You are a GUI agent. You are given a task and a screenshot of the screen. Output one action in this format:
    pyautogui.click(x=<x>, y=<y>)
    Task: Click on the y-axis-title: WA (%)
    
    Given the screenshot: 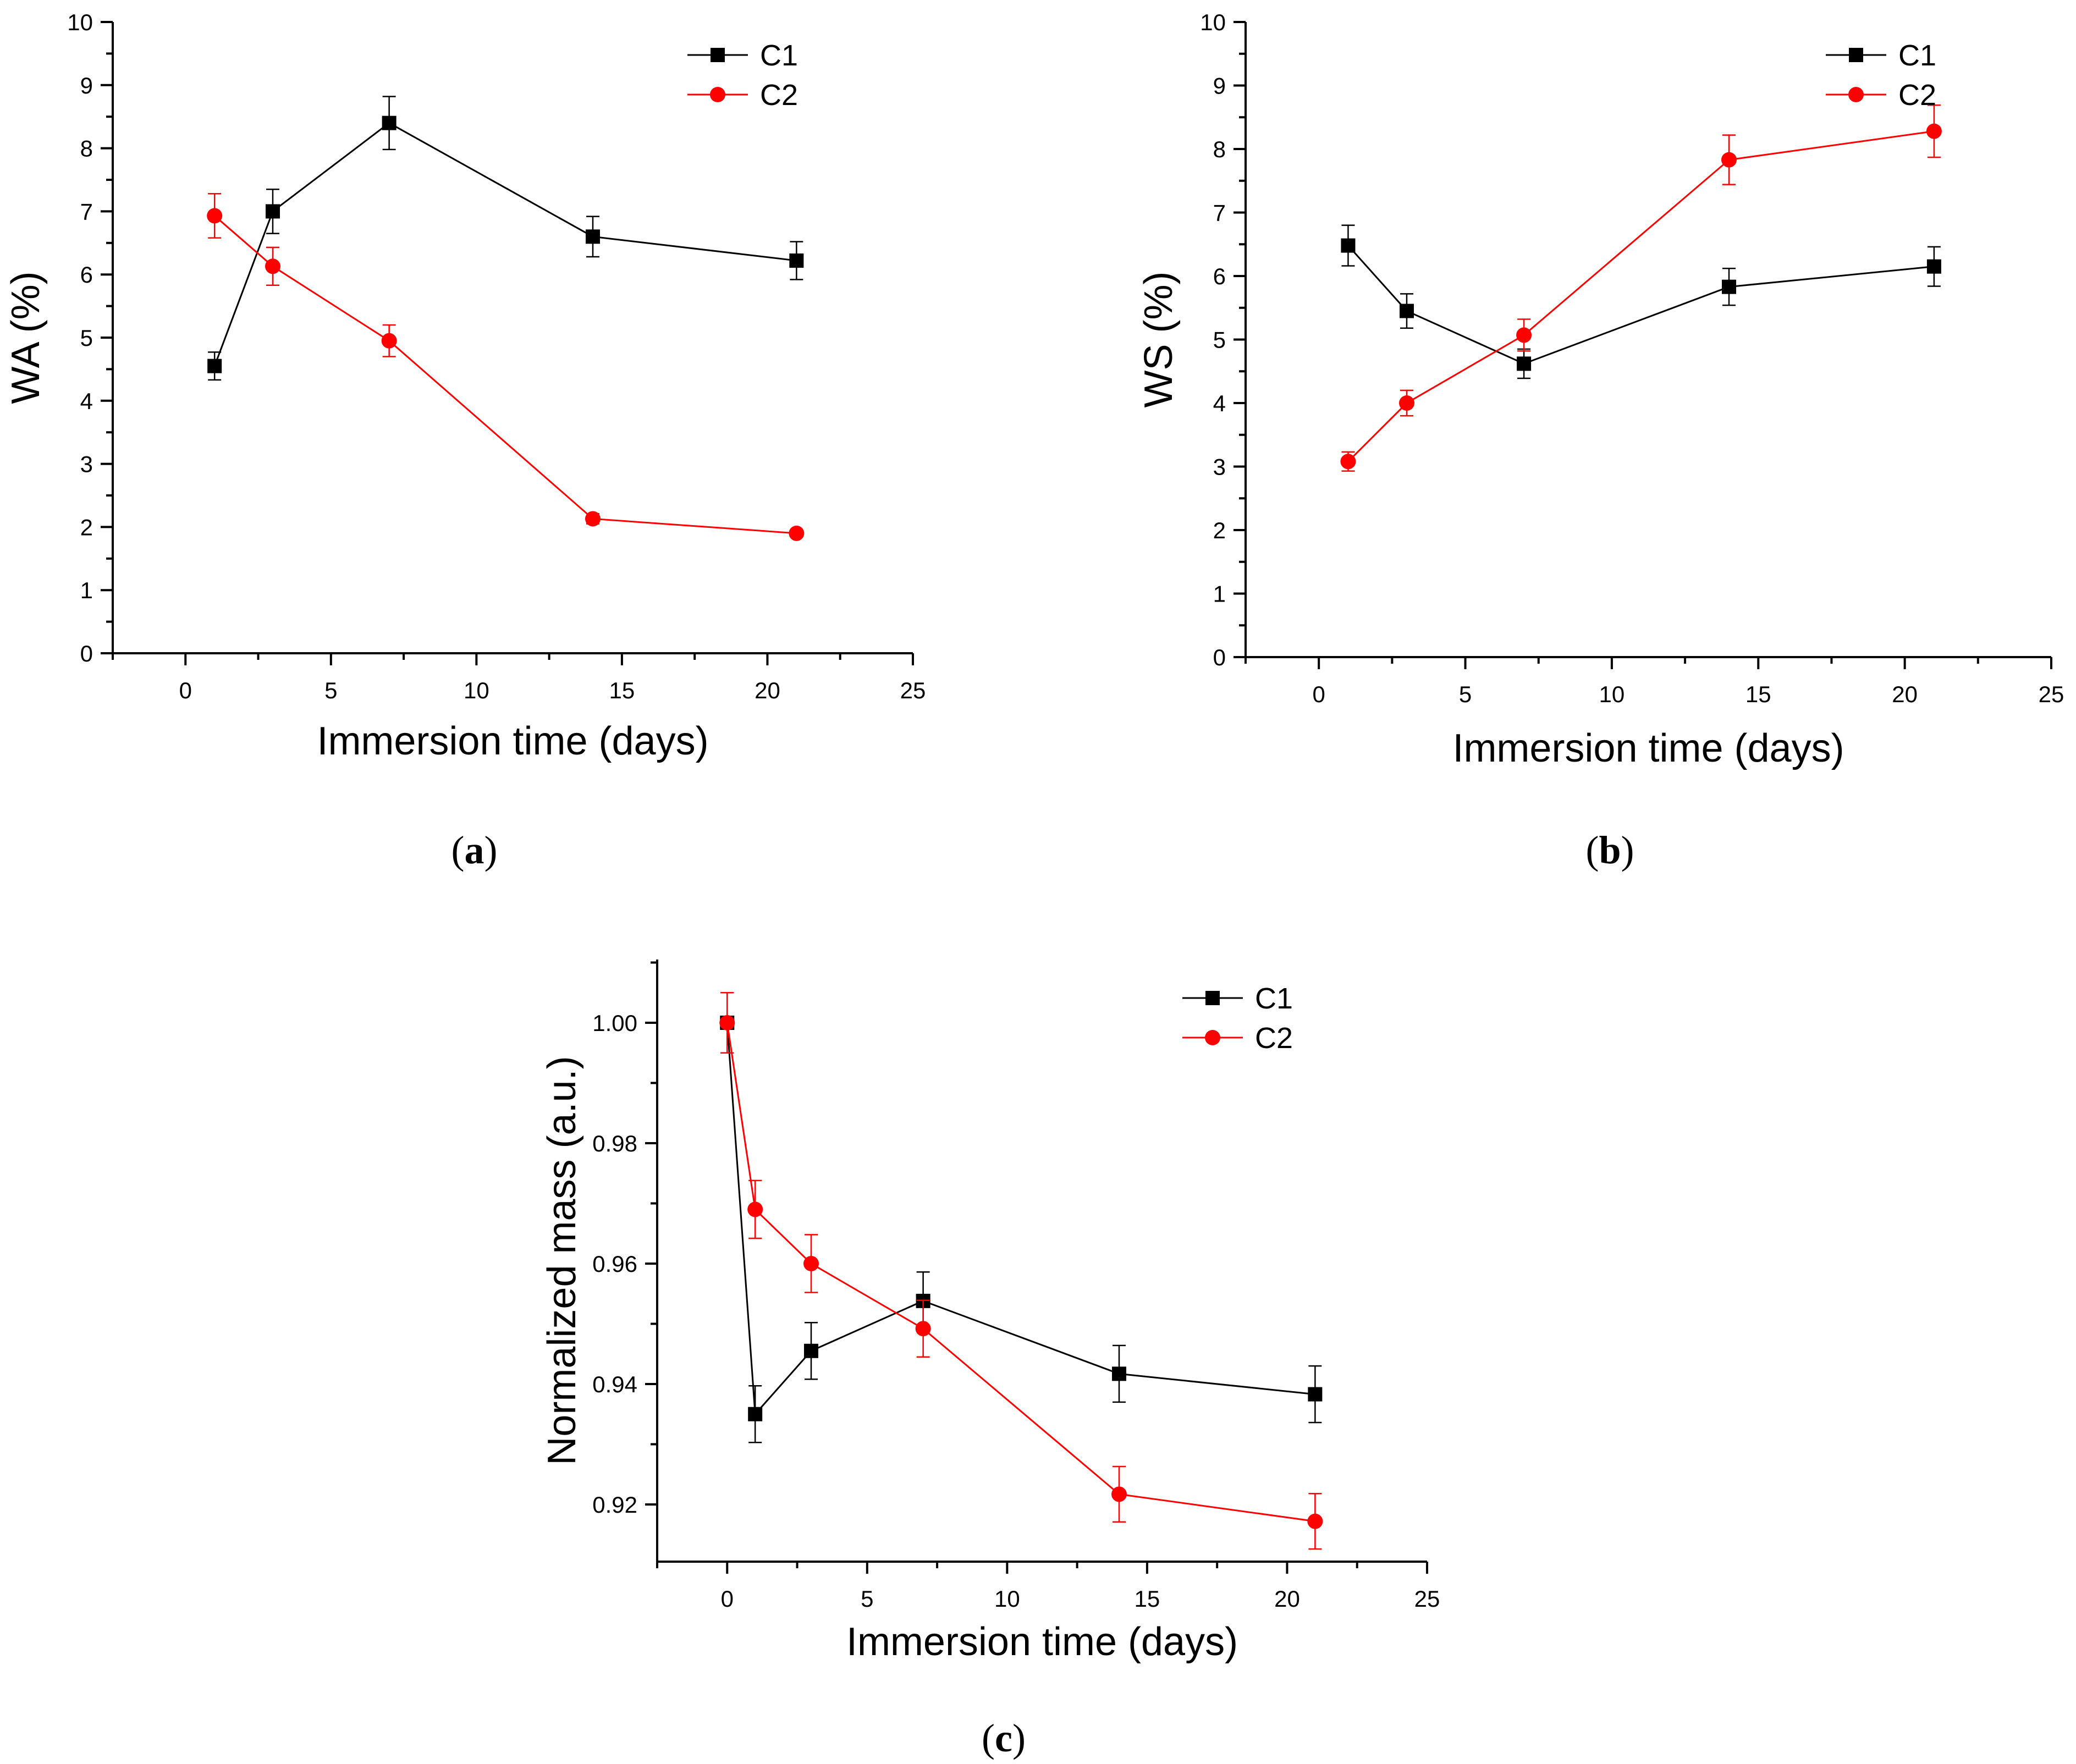 What is the action you would take?
    pyautogui.click(x=26, y=337)
    